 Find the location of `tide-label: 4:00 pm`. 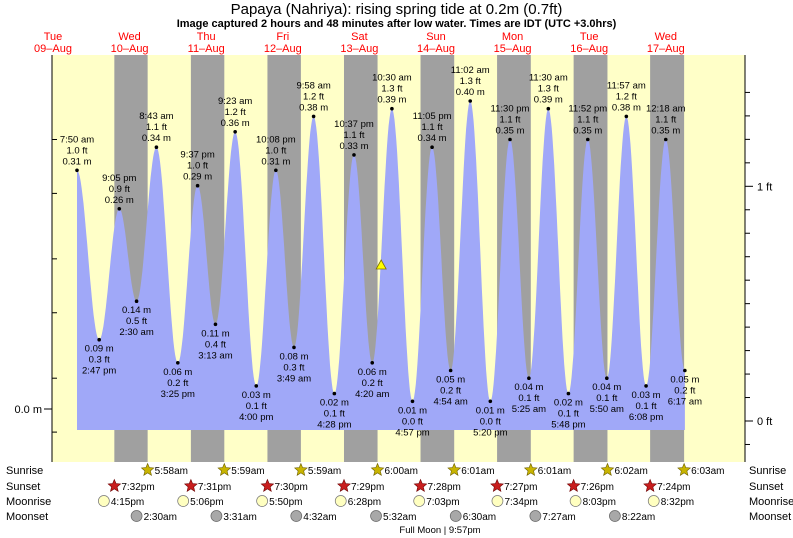

tide-label: 4:00 pm is located at coordinates (256, 417).